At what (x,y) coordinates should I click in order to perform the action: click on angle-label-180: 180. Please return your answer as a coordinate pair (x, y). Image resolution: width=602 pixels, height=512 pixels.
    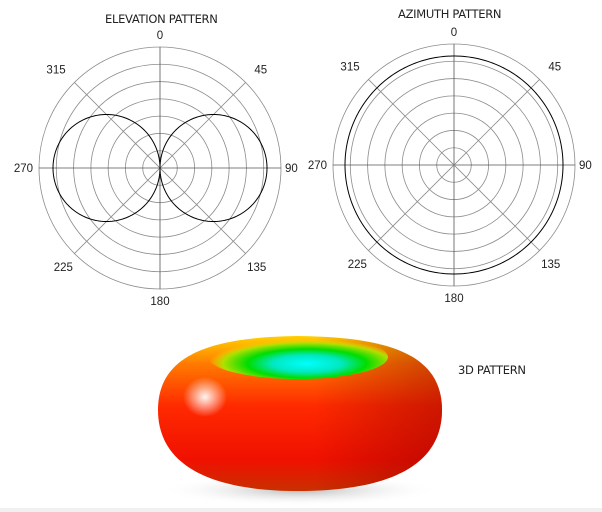
    Looking at the image, I should click on (453, 299).